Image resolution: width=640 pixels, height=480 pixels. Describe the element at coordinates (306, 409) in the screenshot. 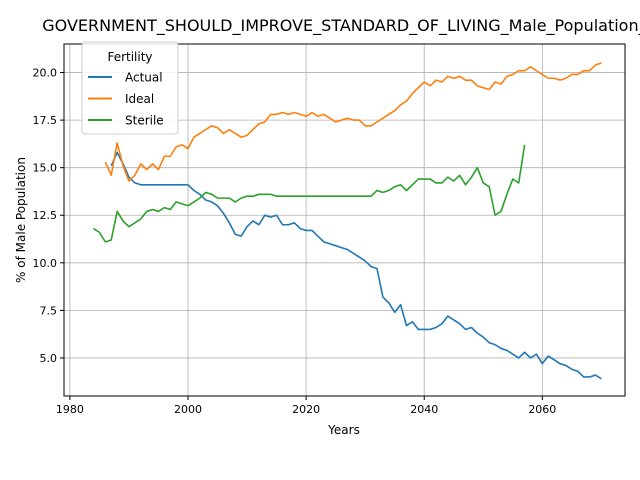

I see `x-tick-label: 2020` at that location.